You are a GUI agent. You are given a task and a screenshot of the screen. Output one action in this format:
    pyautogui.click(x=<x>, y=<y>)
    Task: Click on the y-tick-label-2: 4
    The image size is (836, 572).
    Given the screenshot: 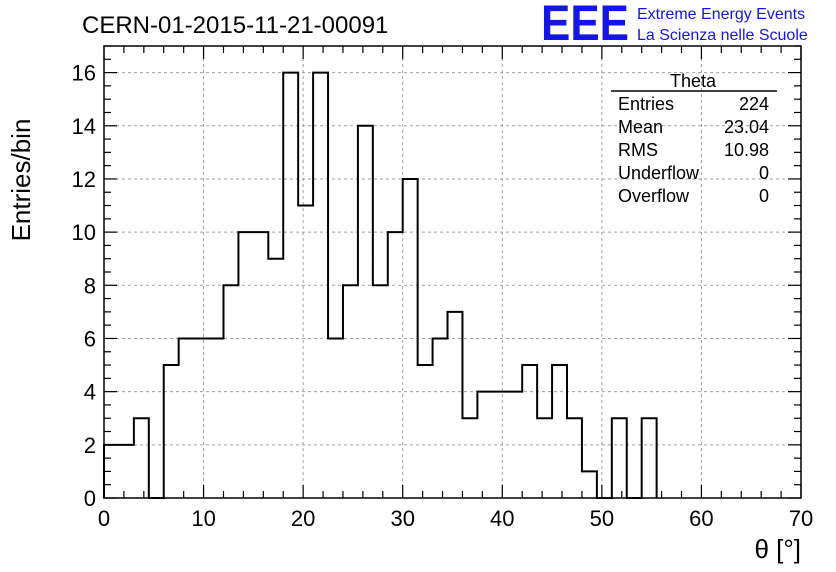 What is the action you would take?
    pyautogui.click(x=90, y=392)
    